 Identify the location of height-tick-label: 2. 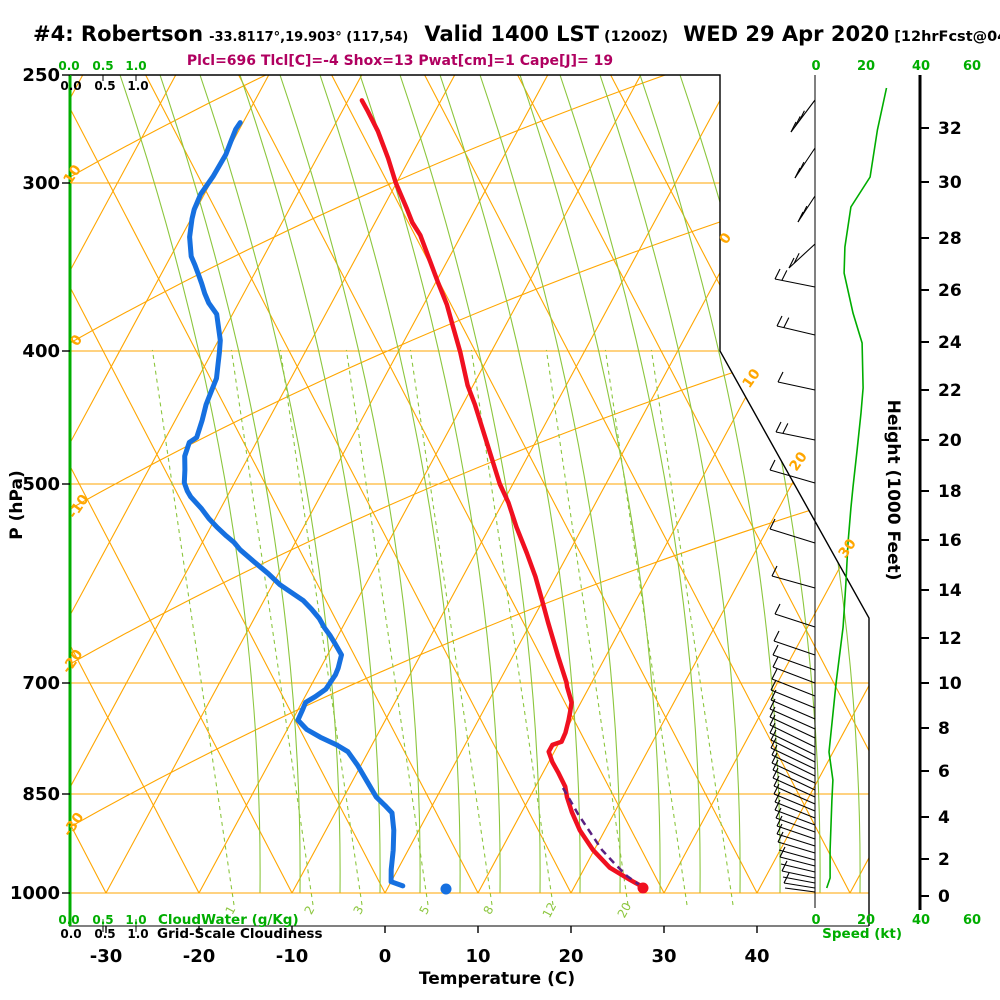
(944, 860).